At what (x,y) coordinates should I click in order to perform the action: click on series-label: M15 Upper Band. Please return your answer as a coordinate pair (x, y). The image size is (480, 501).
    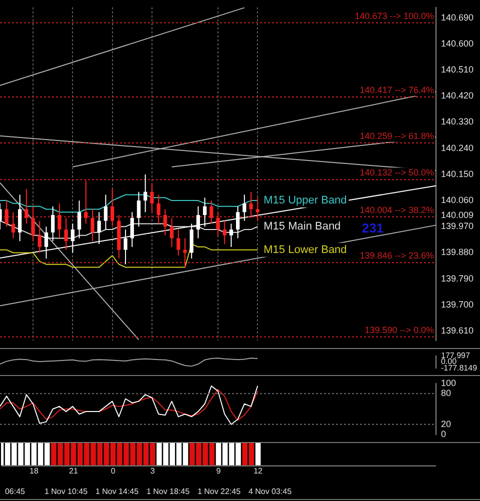
    Looking at the image, I should click on (305, 200).